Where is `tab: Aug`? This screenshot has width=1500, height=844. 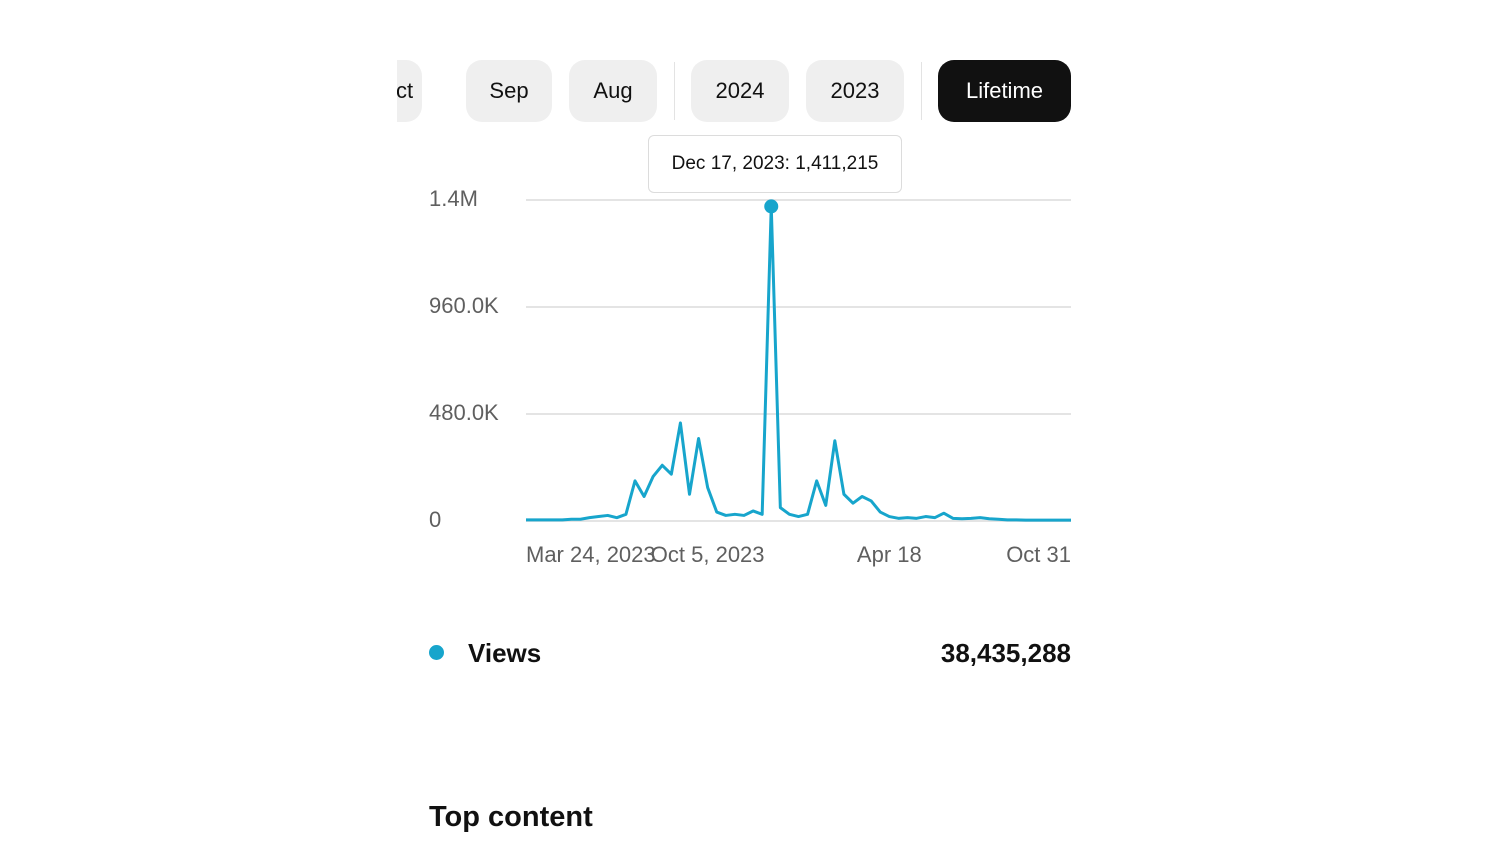 tab: Aug is located at coordinates (613, 91).